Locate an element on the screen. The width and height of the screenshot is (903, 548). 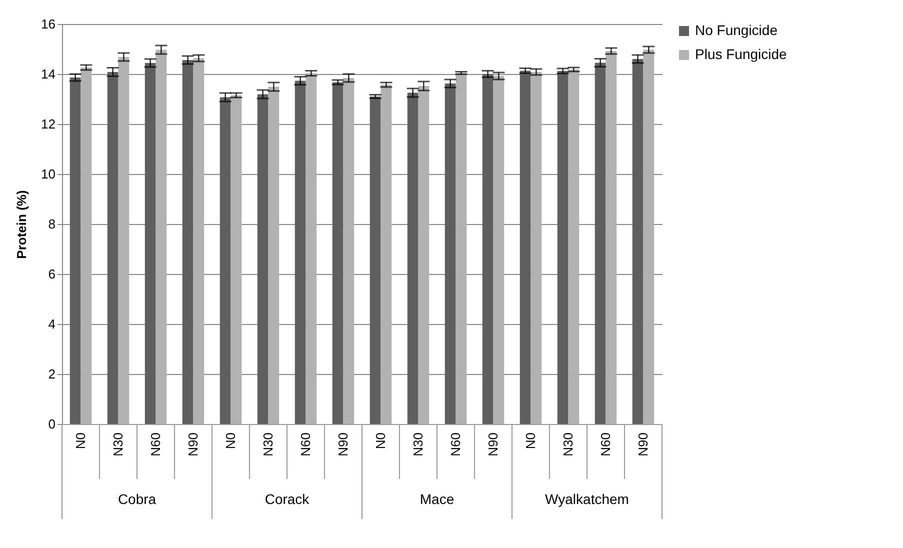
y-tick-label: 6 is located at coordinates (52, 274).